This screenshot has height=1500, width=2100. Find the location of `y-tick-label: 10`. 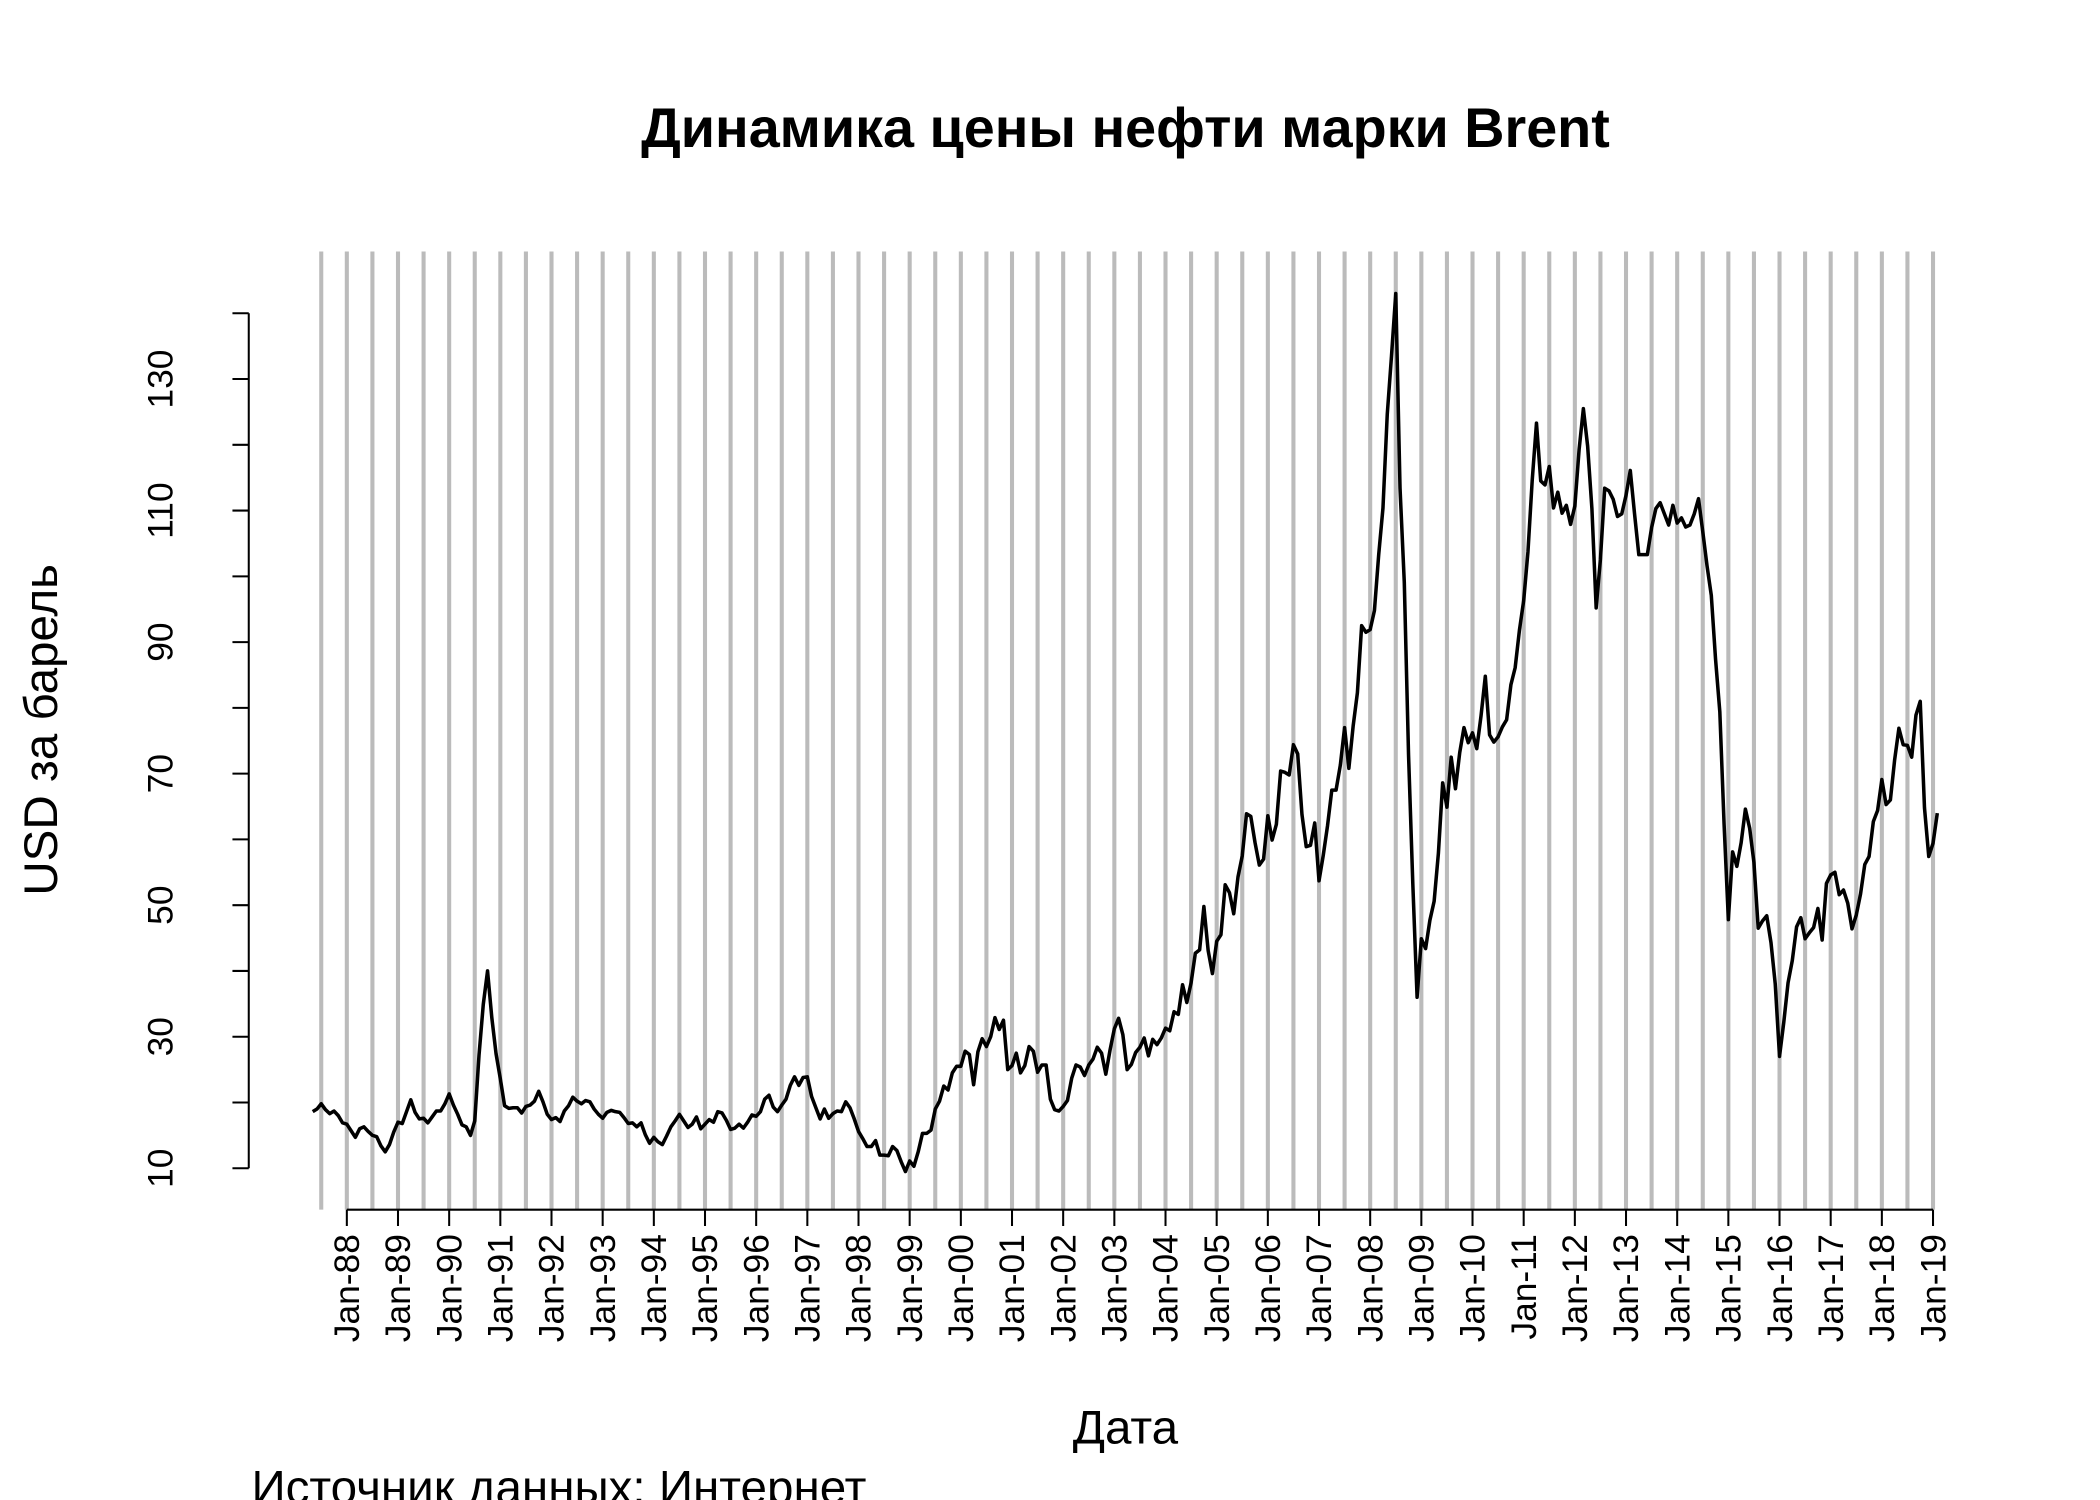

y-tick-label: 10 is located at coordinates (161, 1168).